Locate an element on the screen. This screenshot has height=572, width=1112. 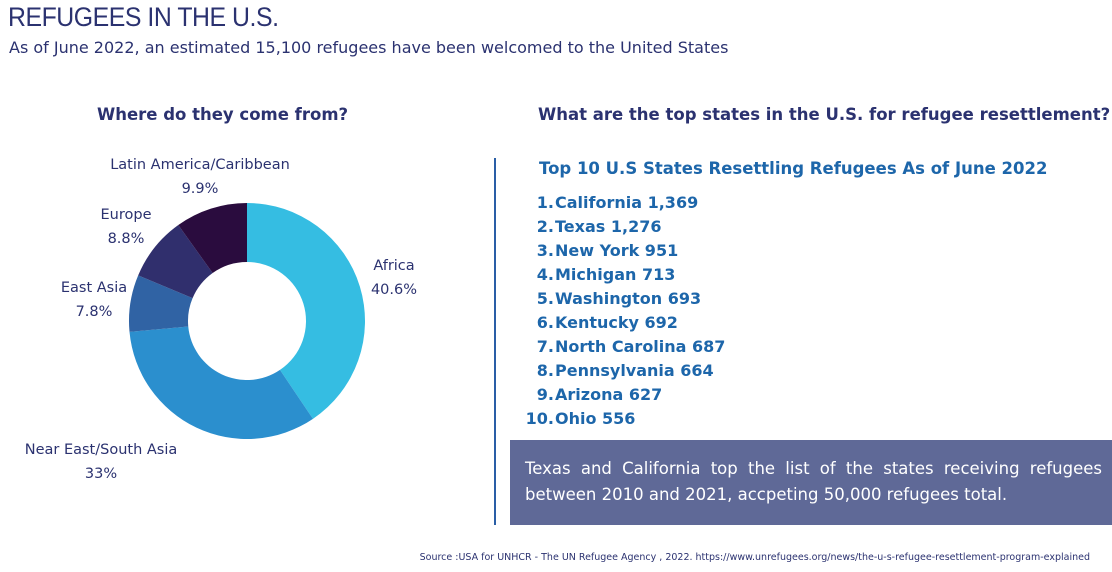
donut-label-name: Africa is located at coordinates (393, 266).